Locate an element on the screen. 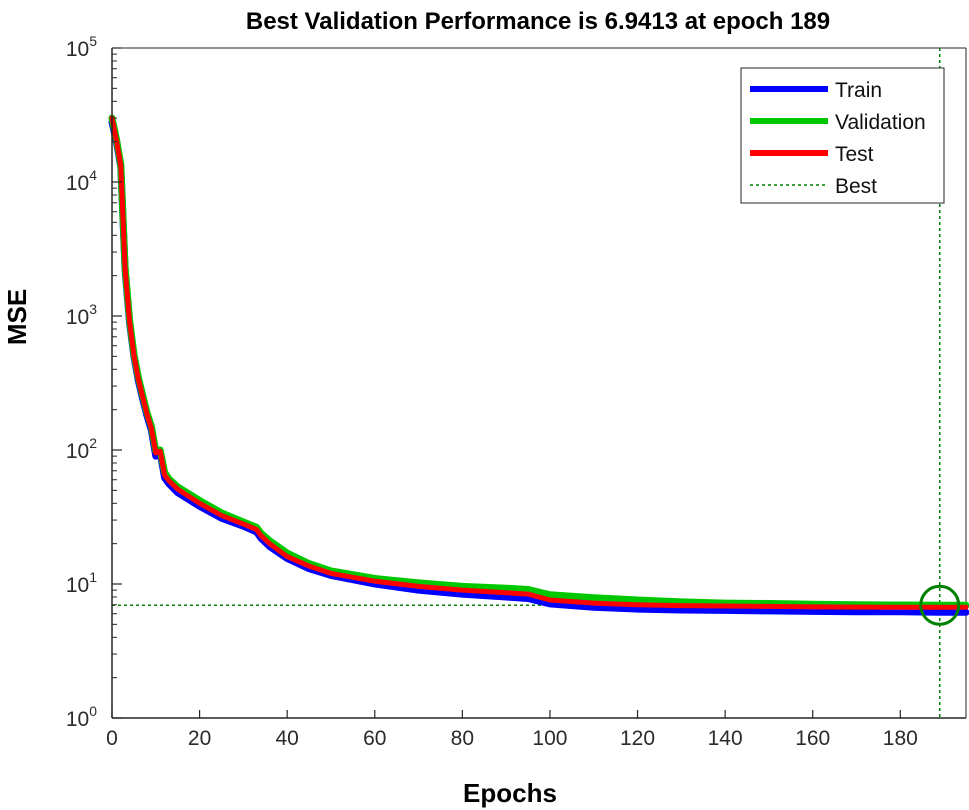 Image resolution: width=969 pixels, height=810 pixels. y-tick-label: 10⁰ is located at coordinates (81, 717).